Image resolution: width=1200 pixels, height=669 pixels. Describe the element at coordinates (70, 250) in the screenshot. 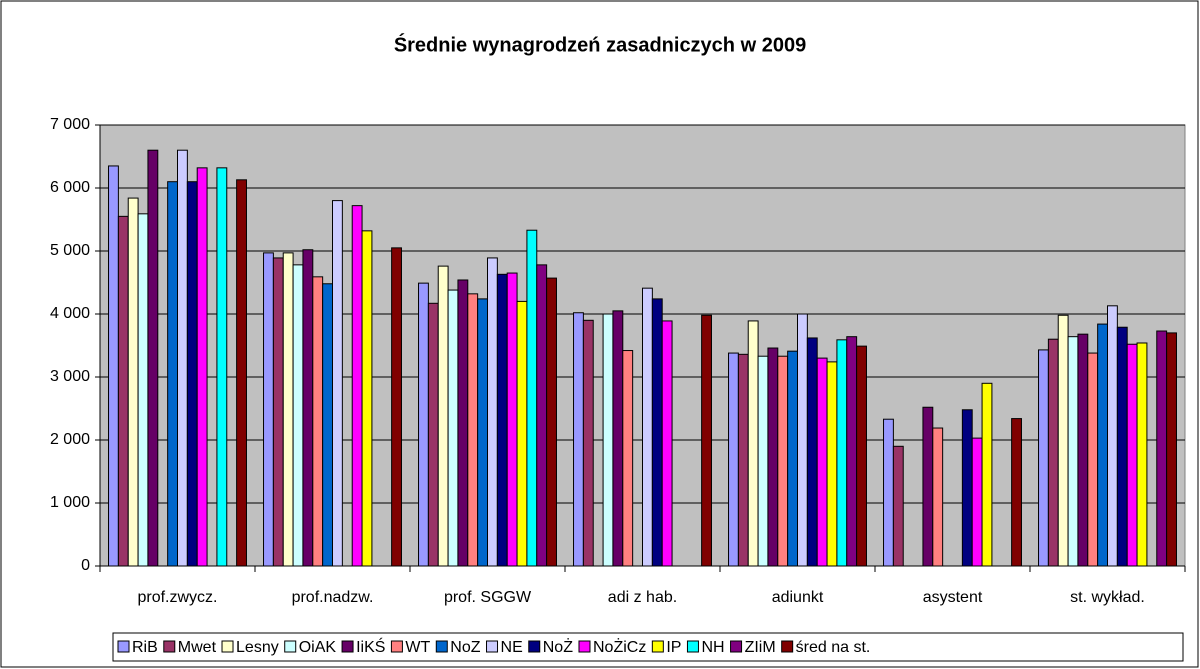

I see `y-tick-label: 5 000` at that location.